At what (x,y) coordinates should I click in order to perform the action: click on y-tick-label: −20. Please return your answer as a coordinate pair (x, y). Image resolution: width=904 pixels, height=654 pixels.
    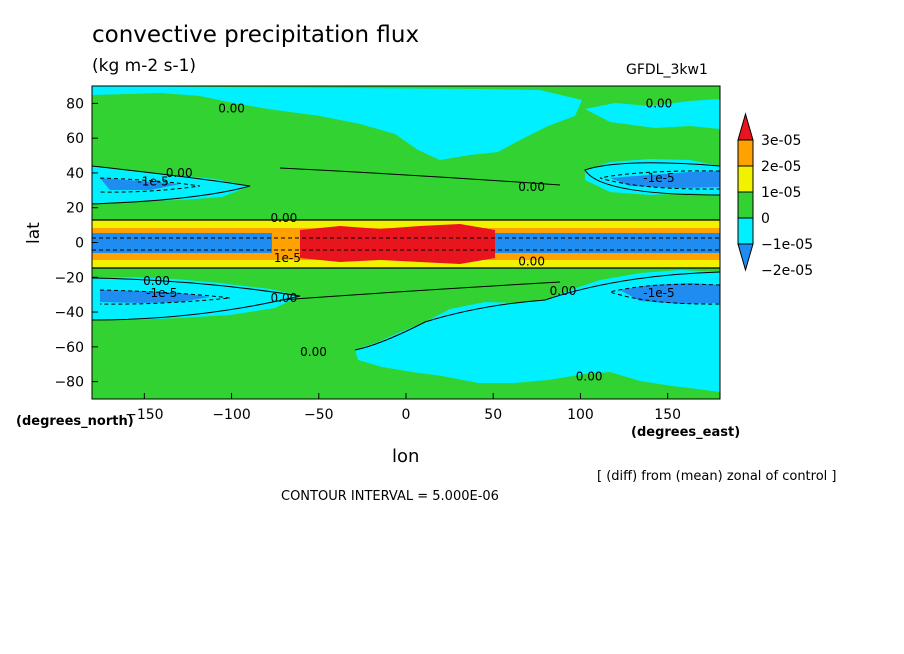
    Looking at the image, I should click on (69, 278).